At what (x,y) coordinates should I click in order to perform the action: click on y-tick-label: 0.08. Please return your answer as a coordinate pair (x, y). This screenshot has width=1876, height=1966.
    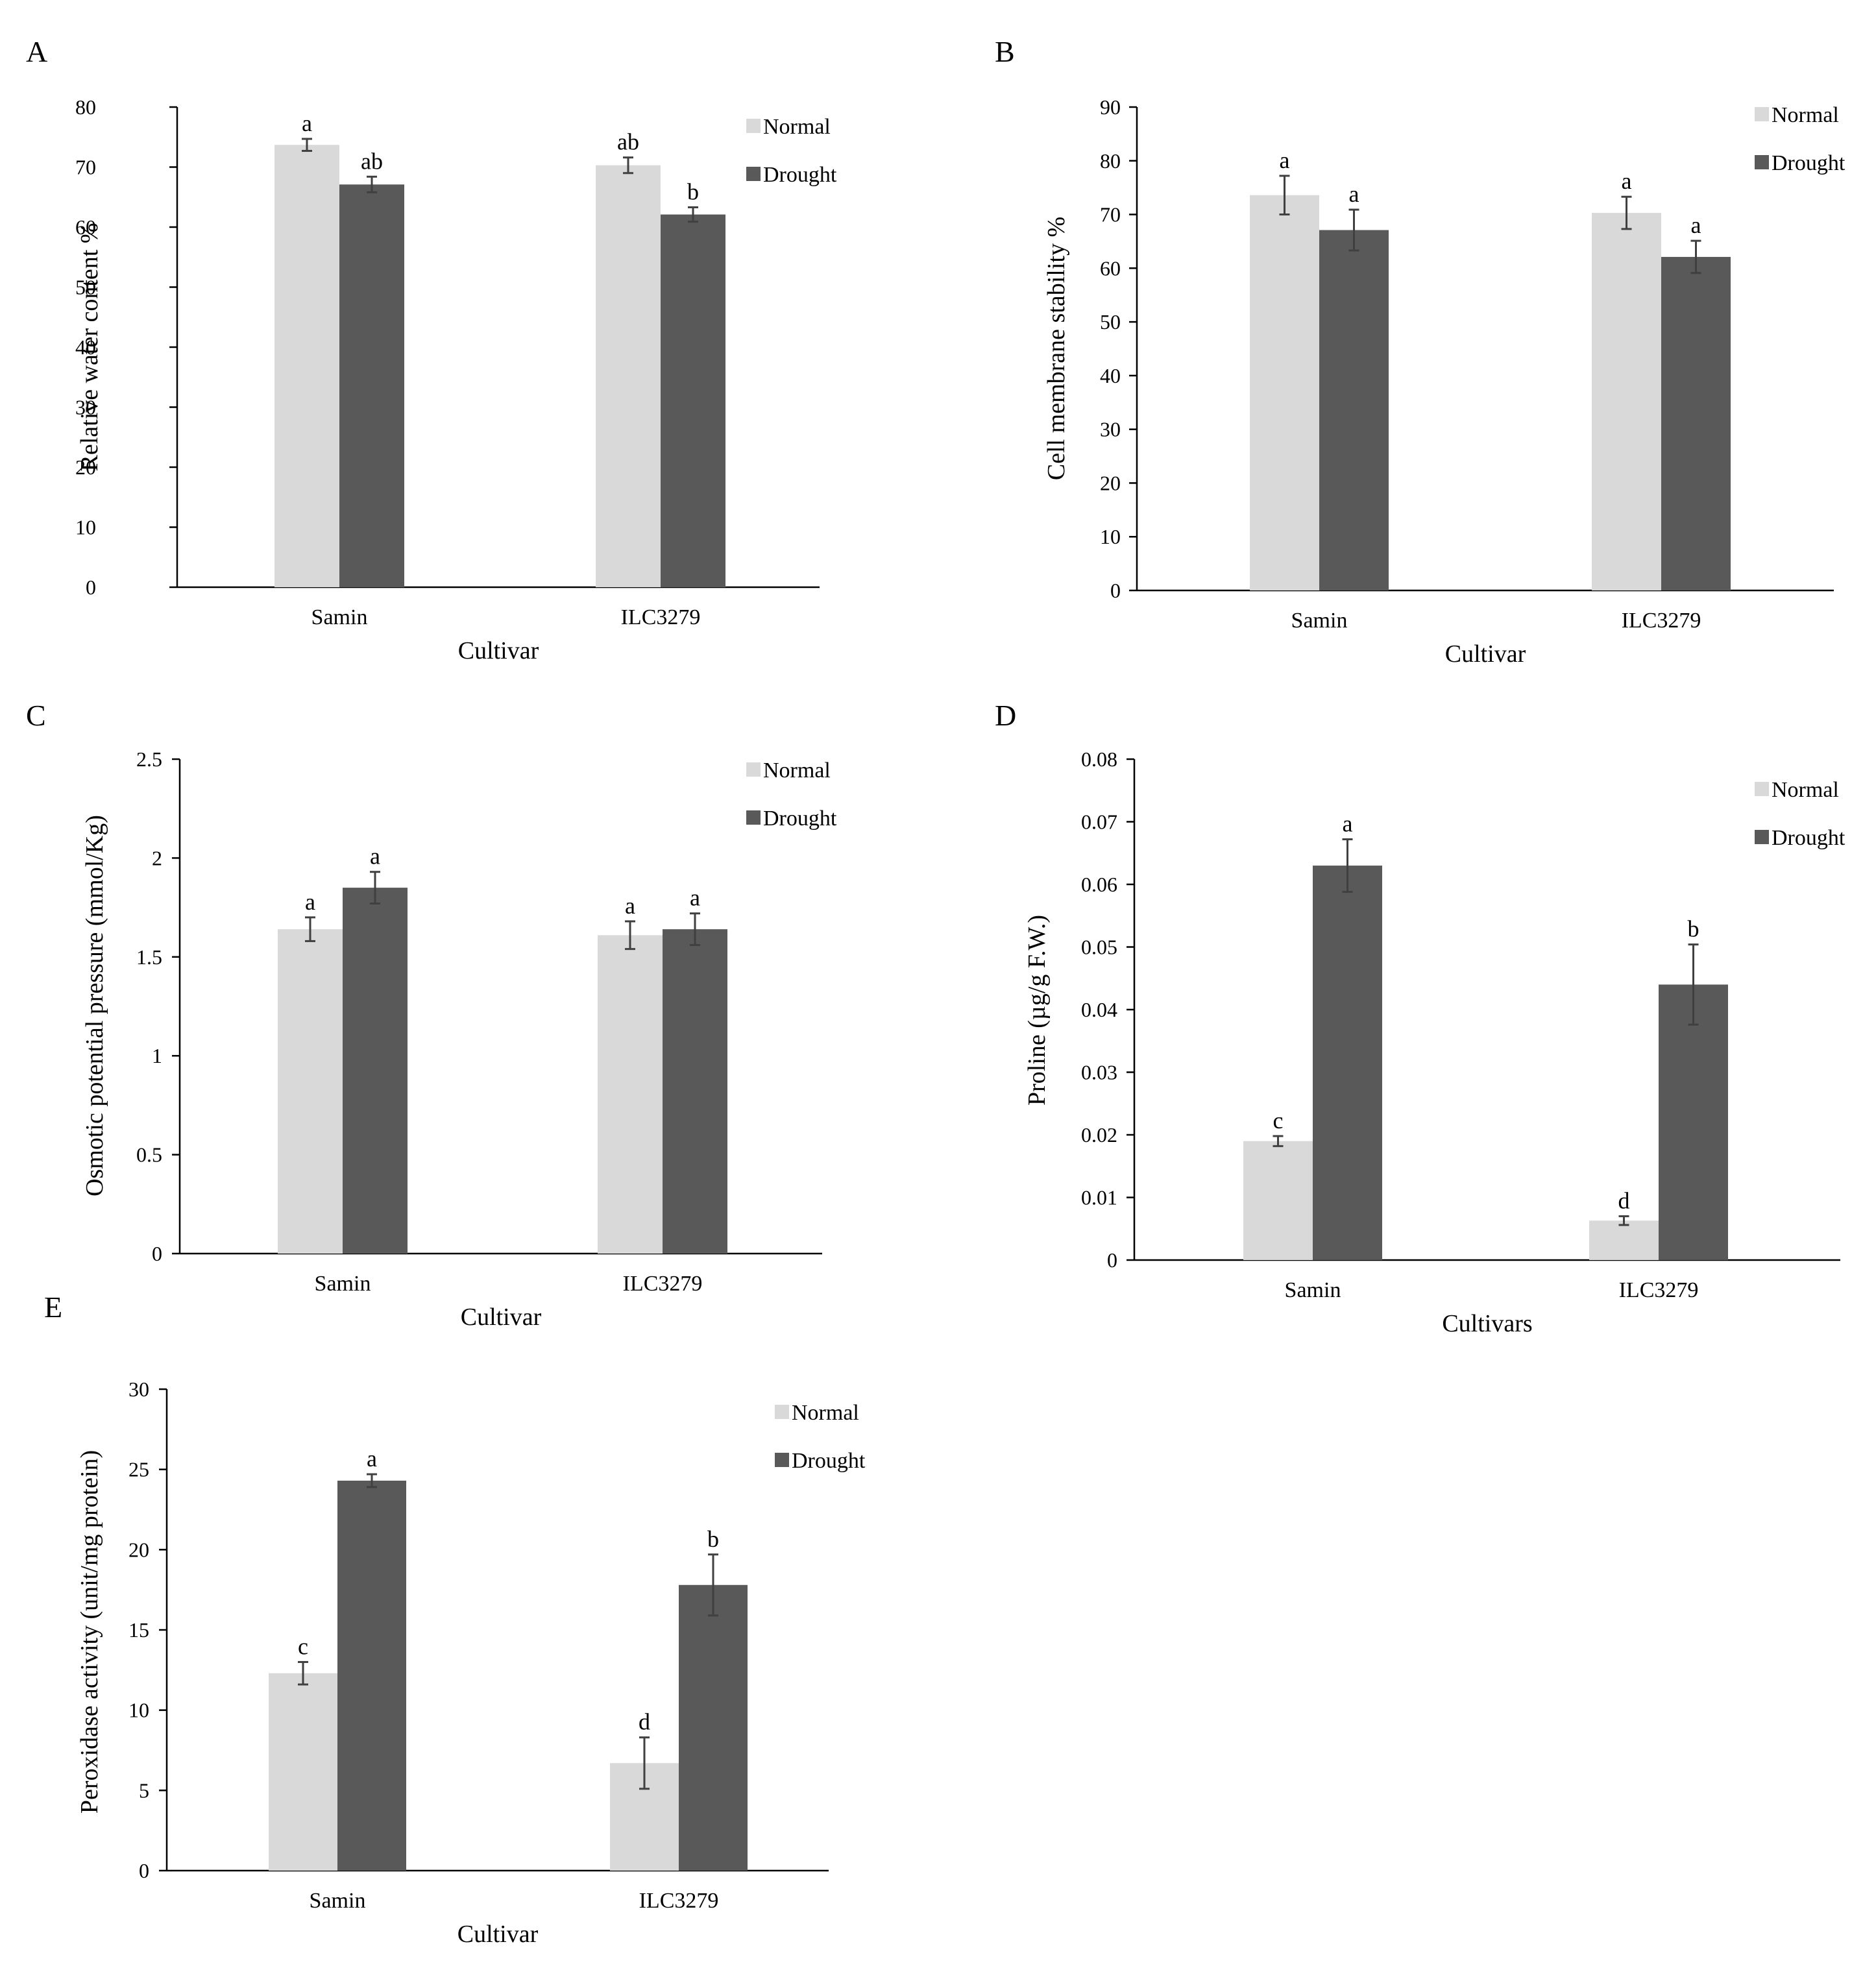
    Looking at the image, I should click on (1099, 759).